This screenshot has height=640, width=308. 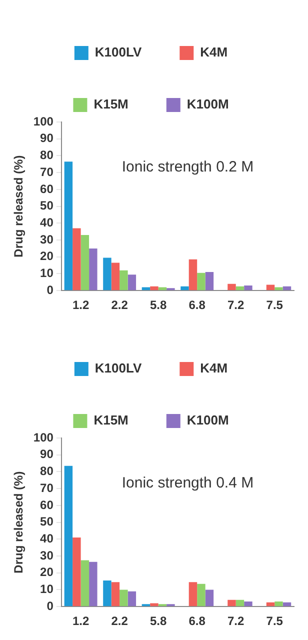 What do you see at coordinates (188, 483) in the screenshot?
I see `annotation: Ionic strength 0.4 M` at bounding box center [188, 483].